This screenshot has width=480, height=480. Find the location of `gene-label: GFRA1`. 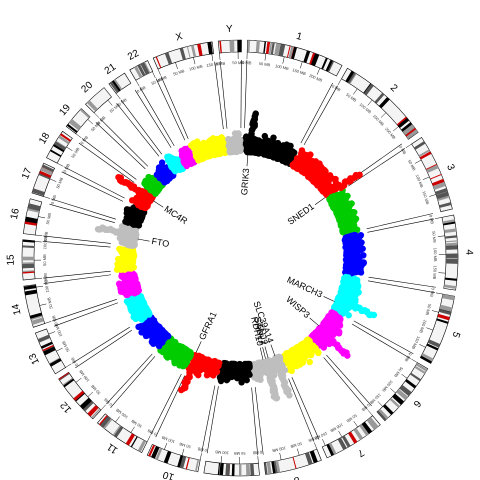

gene-label: GFRA1 is located at coordinates (208, 325).